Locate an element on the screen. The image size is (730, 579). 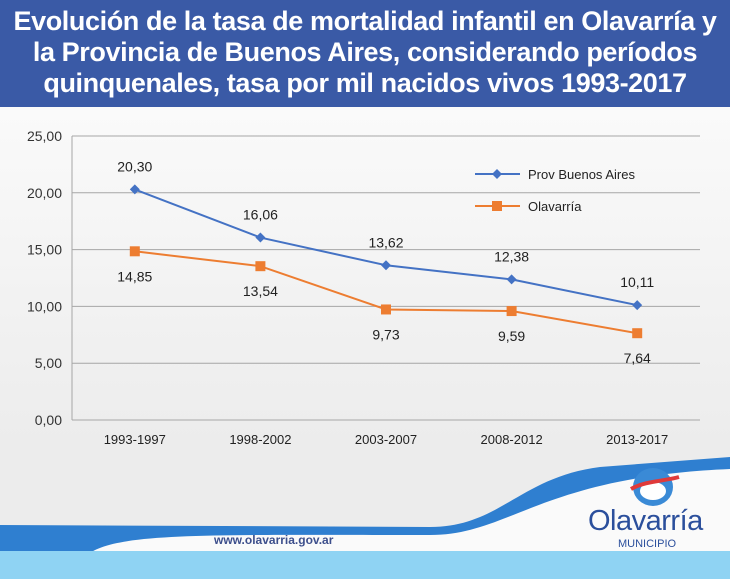
x-tick-label: 2008-2012 is located at coordinates (512, 439).